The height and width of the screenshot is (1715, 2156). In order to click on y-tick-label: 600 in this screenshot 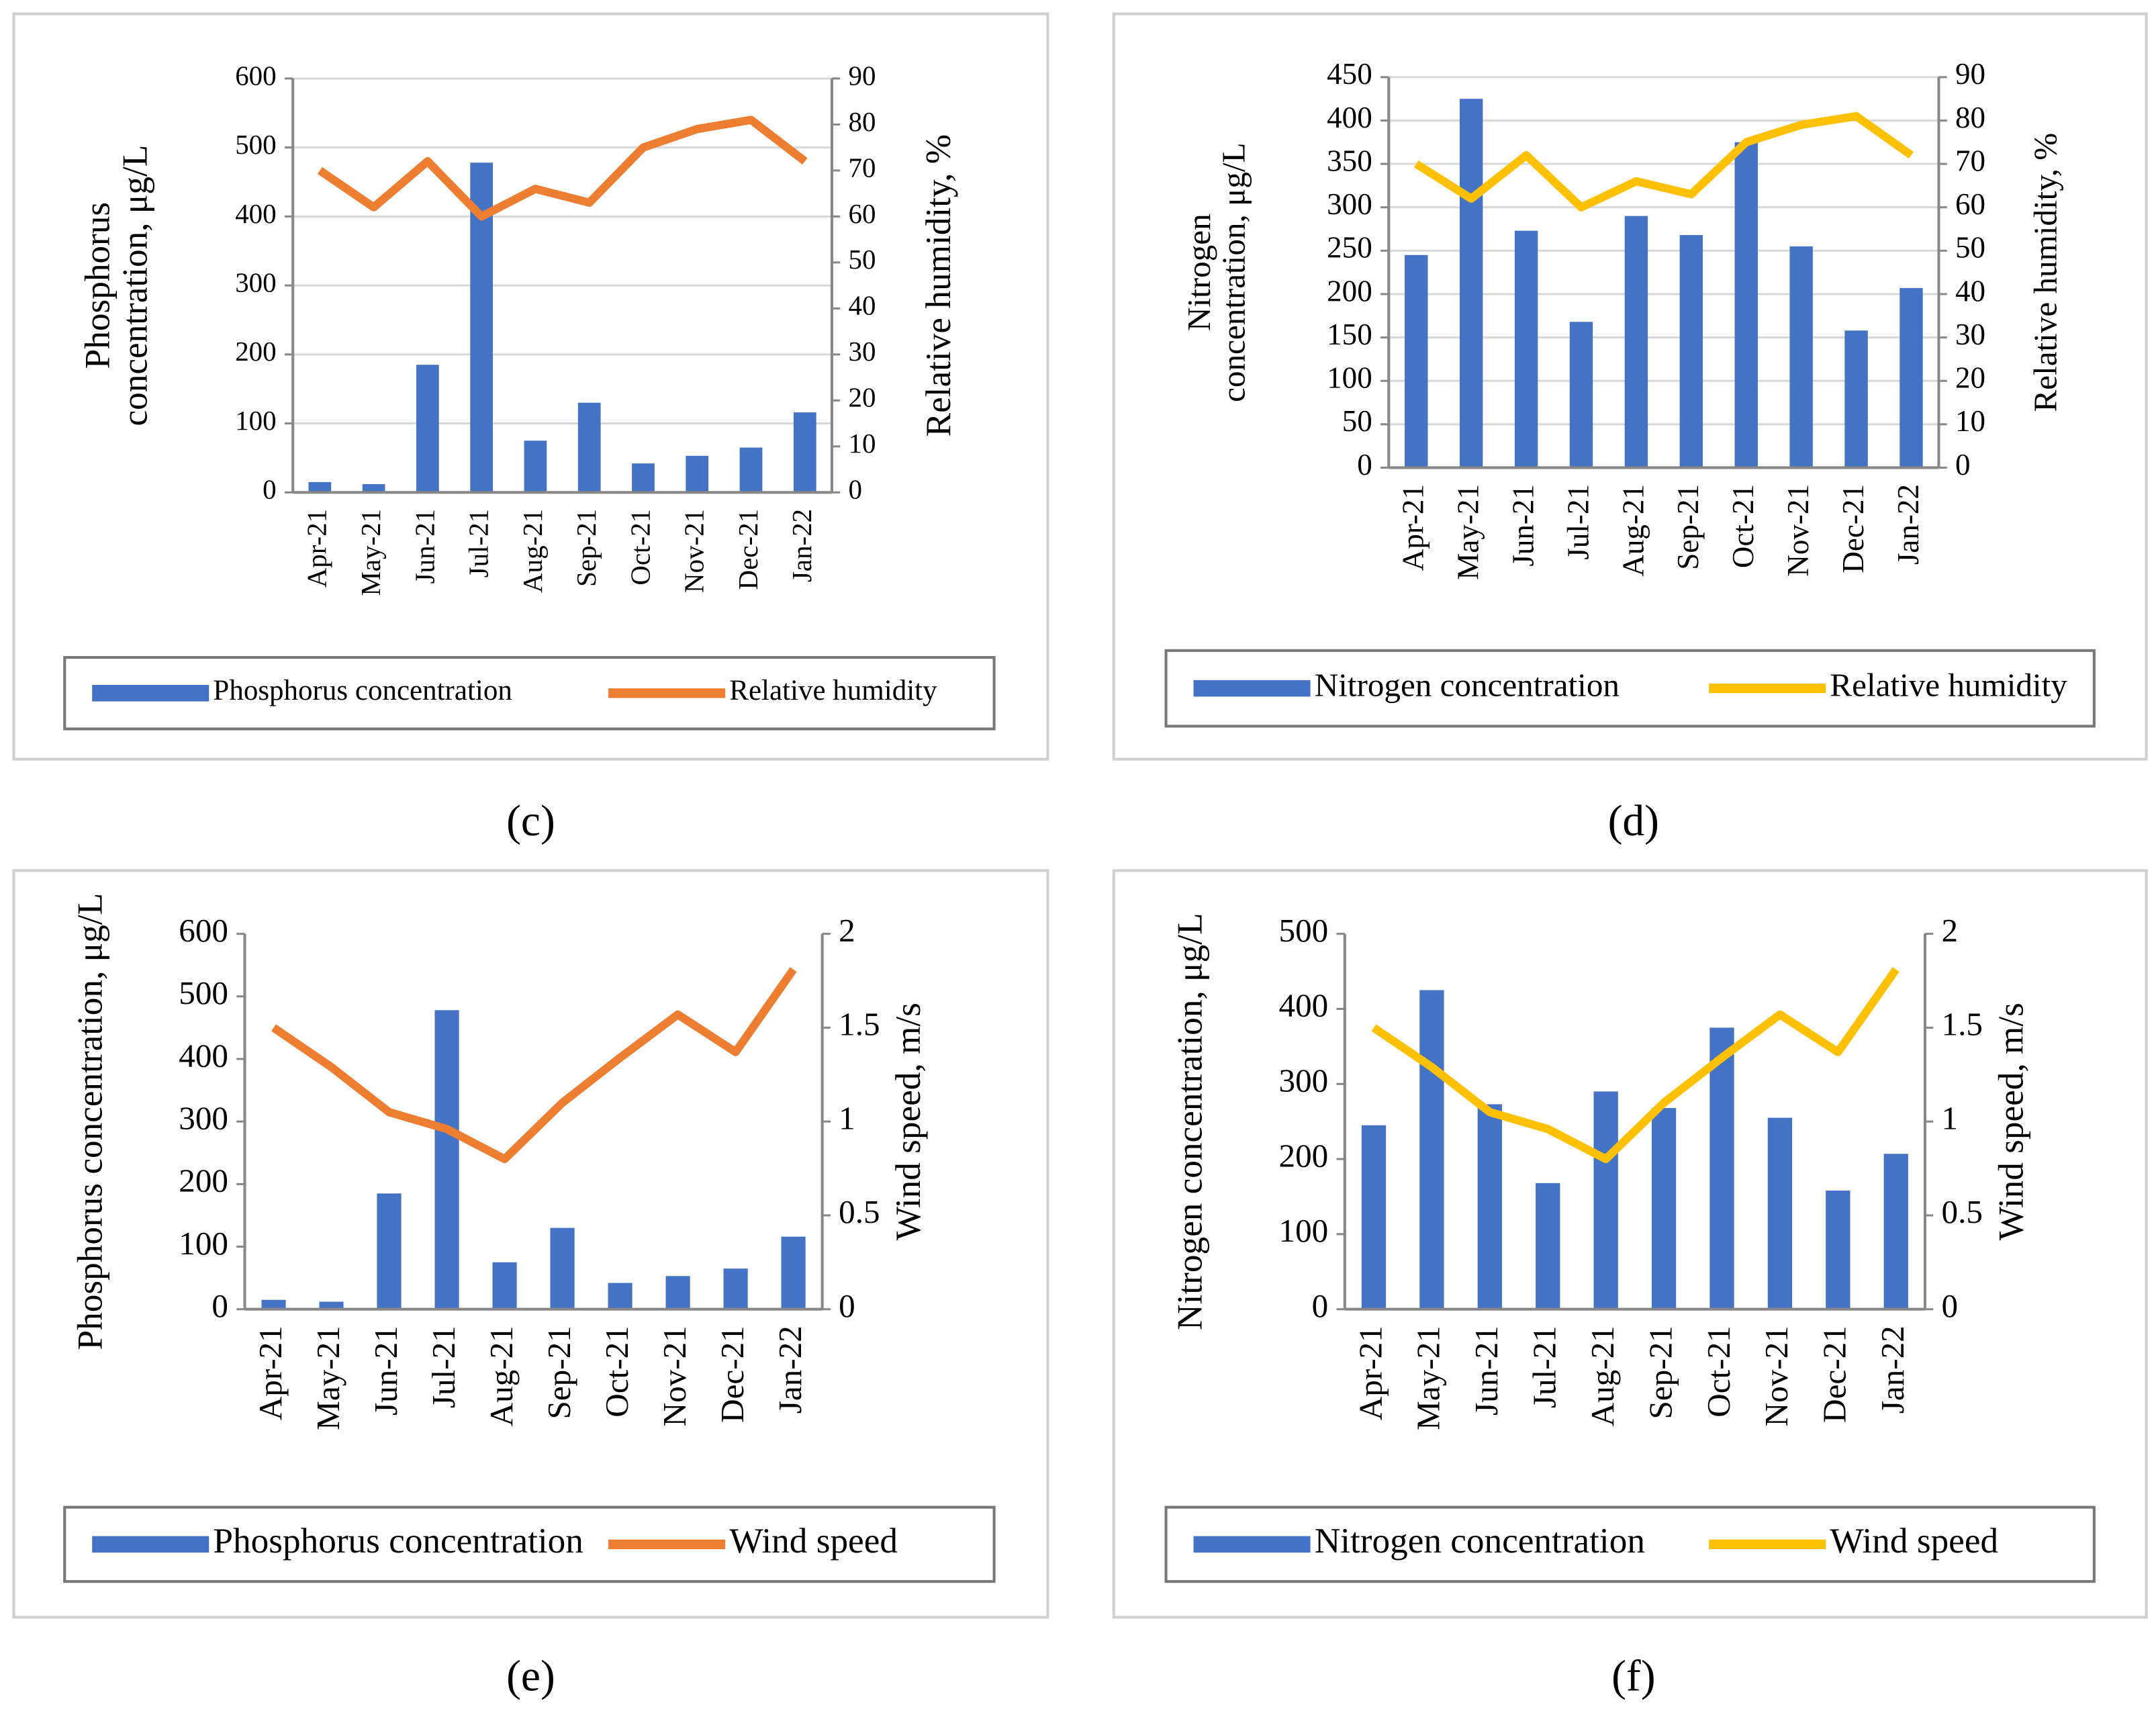, I will do `click(203, 930)`.